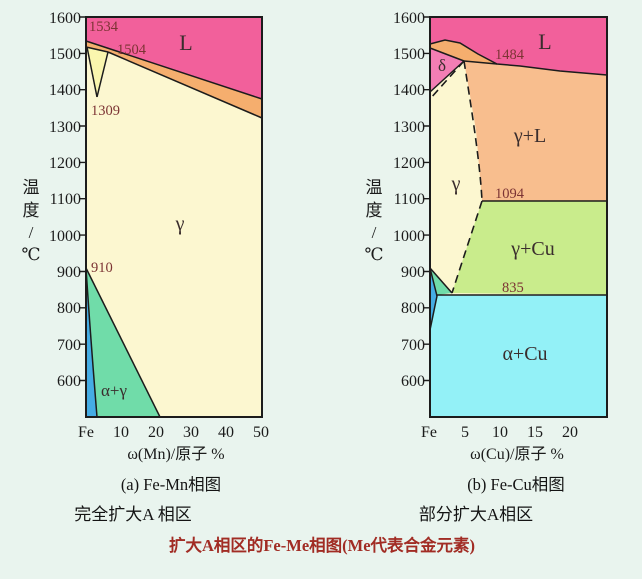  What do you see at coordinates (517, 454) in the screenshot?
I see `right-x-axis-label: ω(Cu)/原子 %` at bounding box center [517, 454].